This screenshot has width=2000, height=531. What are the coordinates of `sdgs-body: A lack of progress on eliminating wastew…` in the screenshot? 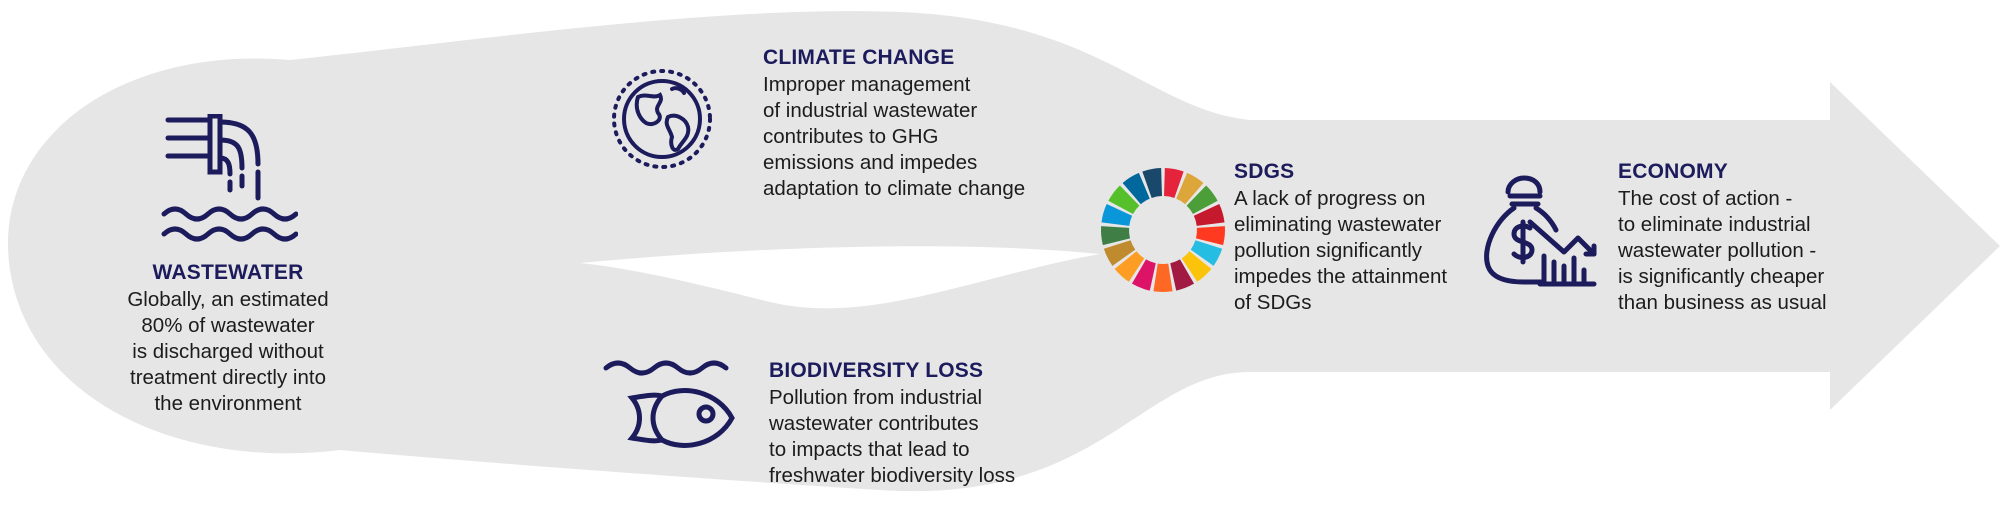 It's located at (1341, 250).